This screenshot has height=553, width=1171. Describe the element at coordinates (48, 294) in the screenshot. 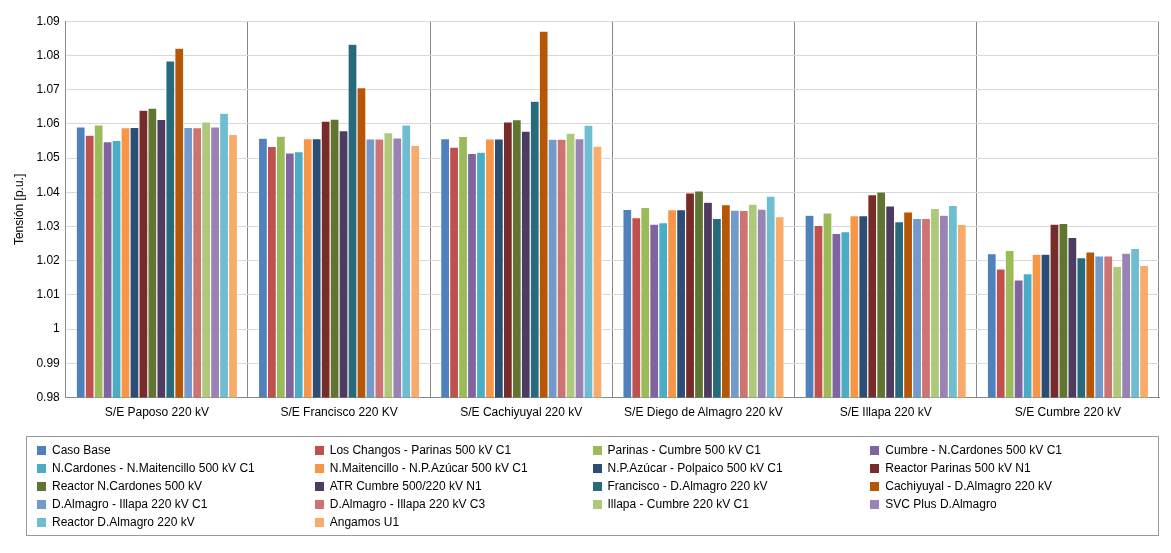

I see `y-tick-label: 1.01` at that location.